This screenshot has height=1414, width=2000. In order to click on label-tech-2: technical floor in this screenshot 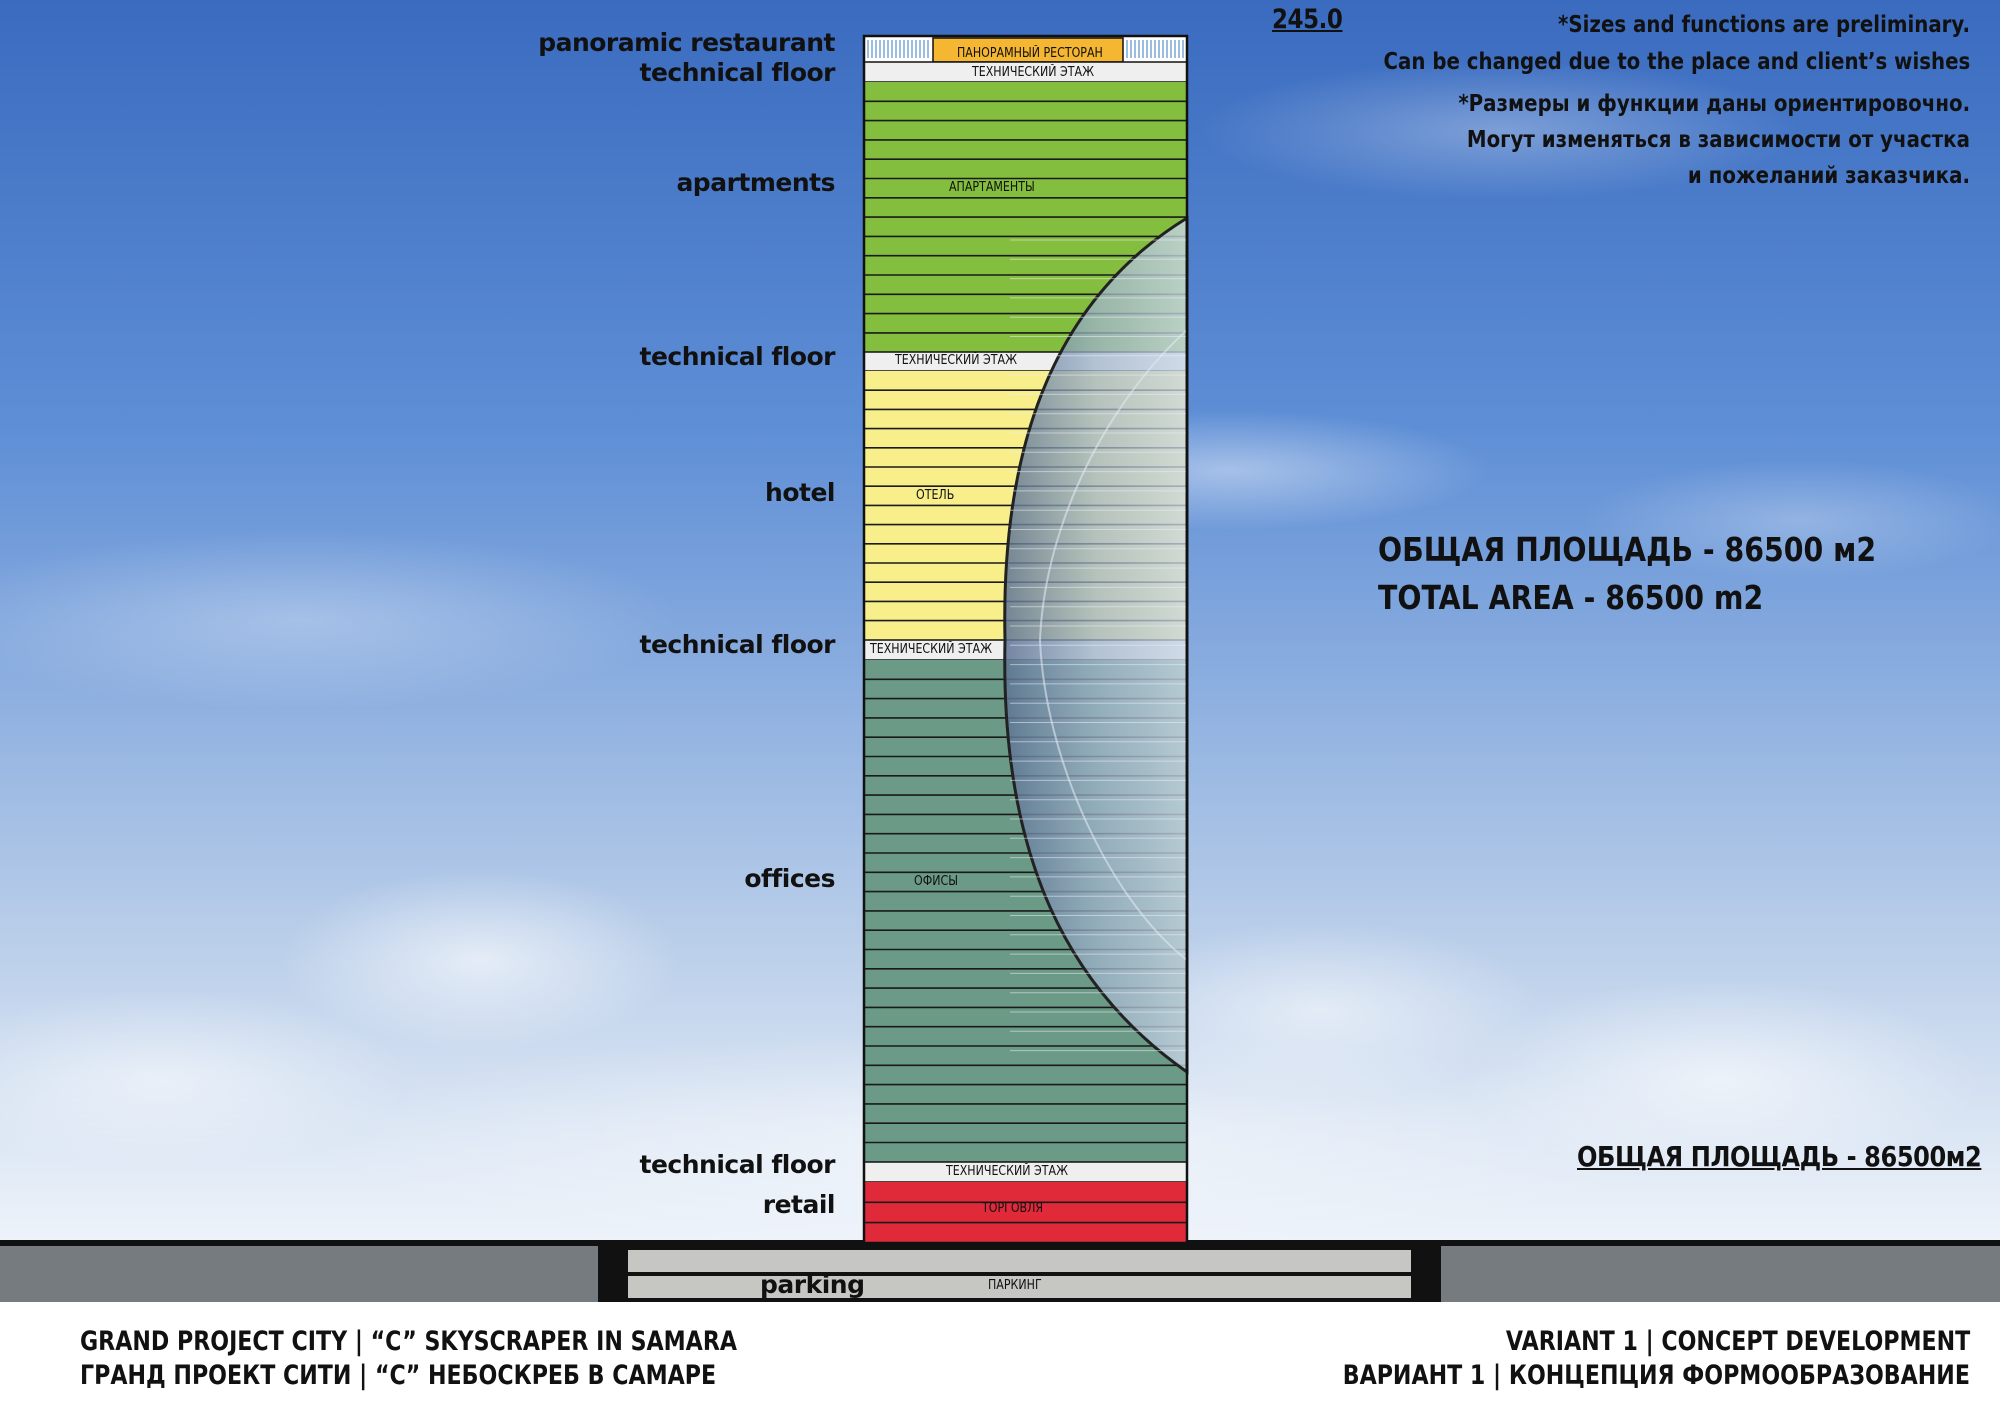, I will do `click(737, 356)`.